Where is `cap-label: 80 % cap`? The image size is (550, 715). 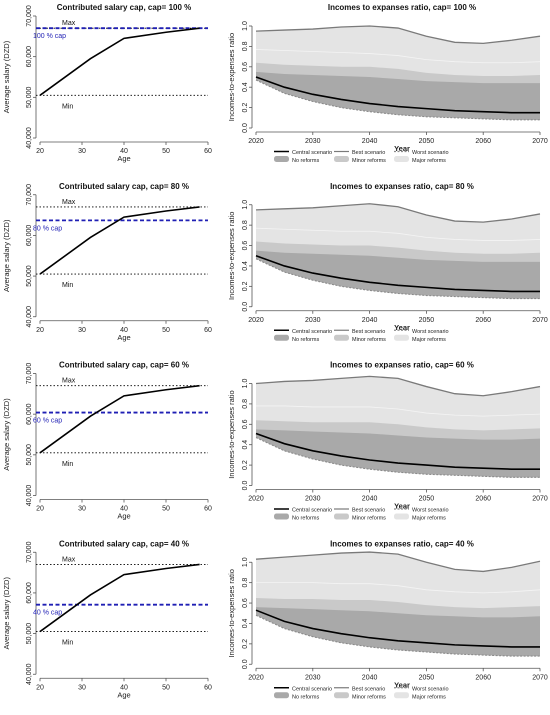 cap-label: 80 % cap is located at coordinates (47, 228).